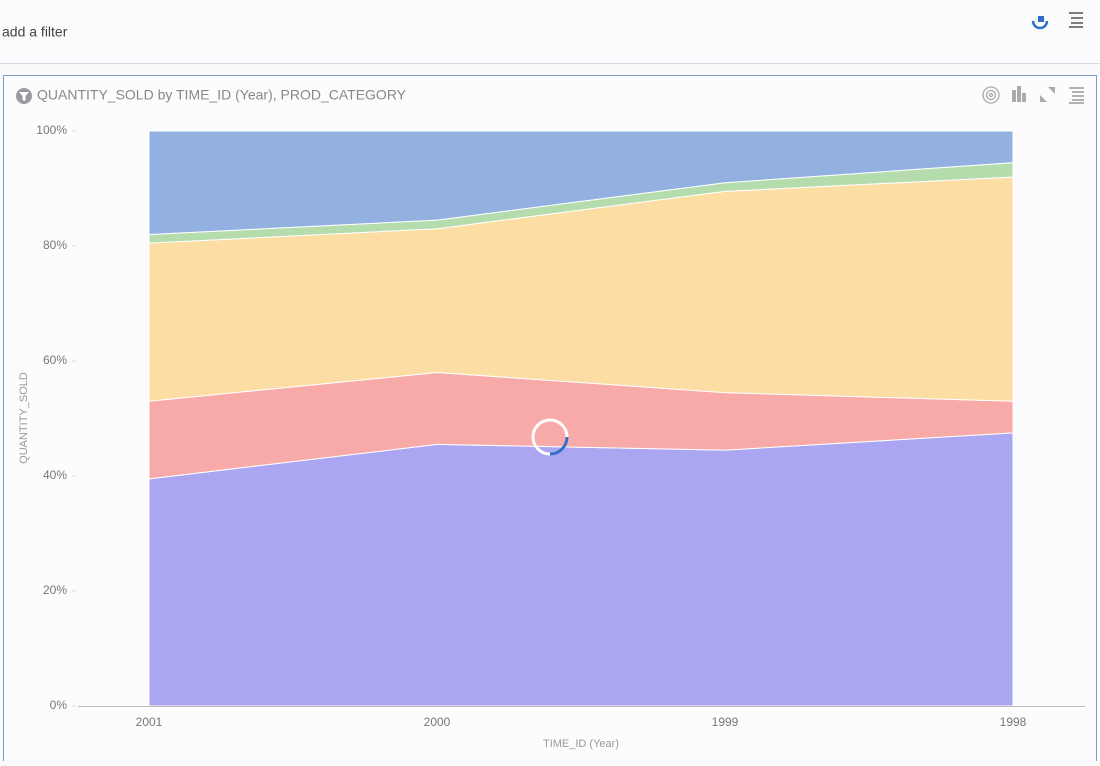  What do you see at coordinates (24, 96) in the screenshot?
I see `filter-icon-glyph` at bounding box center [24, 96].